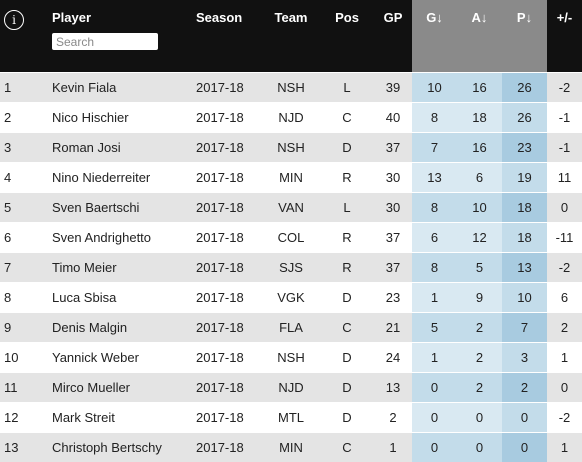  What do you see at coordinates (119, 418) in the screenshot?
I see `player-name-cell: Mark Streit` at bounding box center [119, 418].